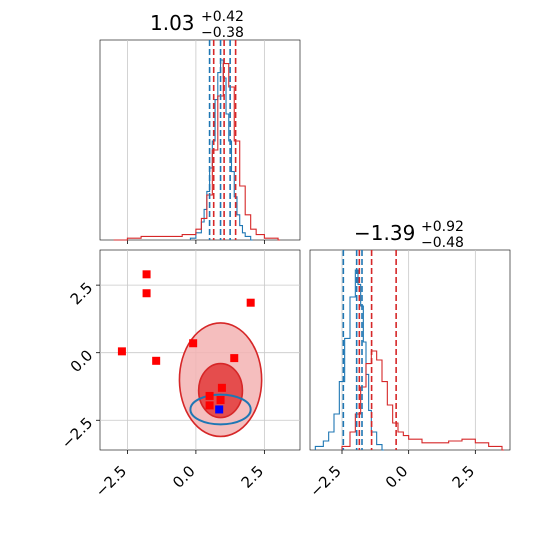 Image resolution: width=550 pixels, height=550 pixels. I want to click on y-tick-labels: 2.5 0.0 −2.5, so click(77, 366).